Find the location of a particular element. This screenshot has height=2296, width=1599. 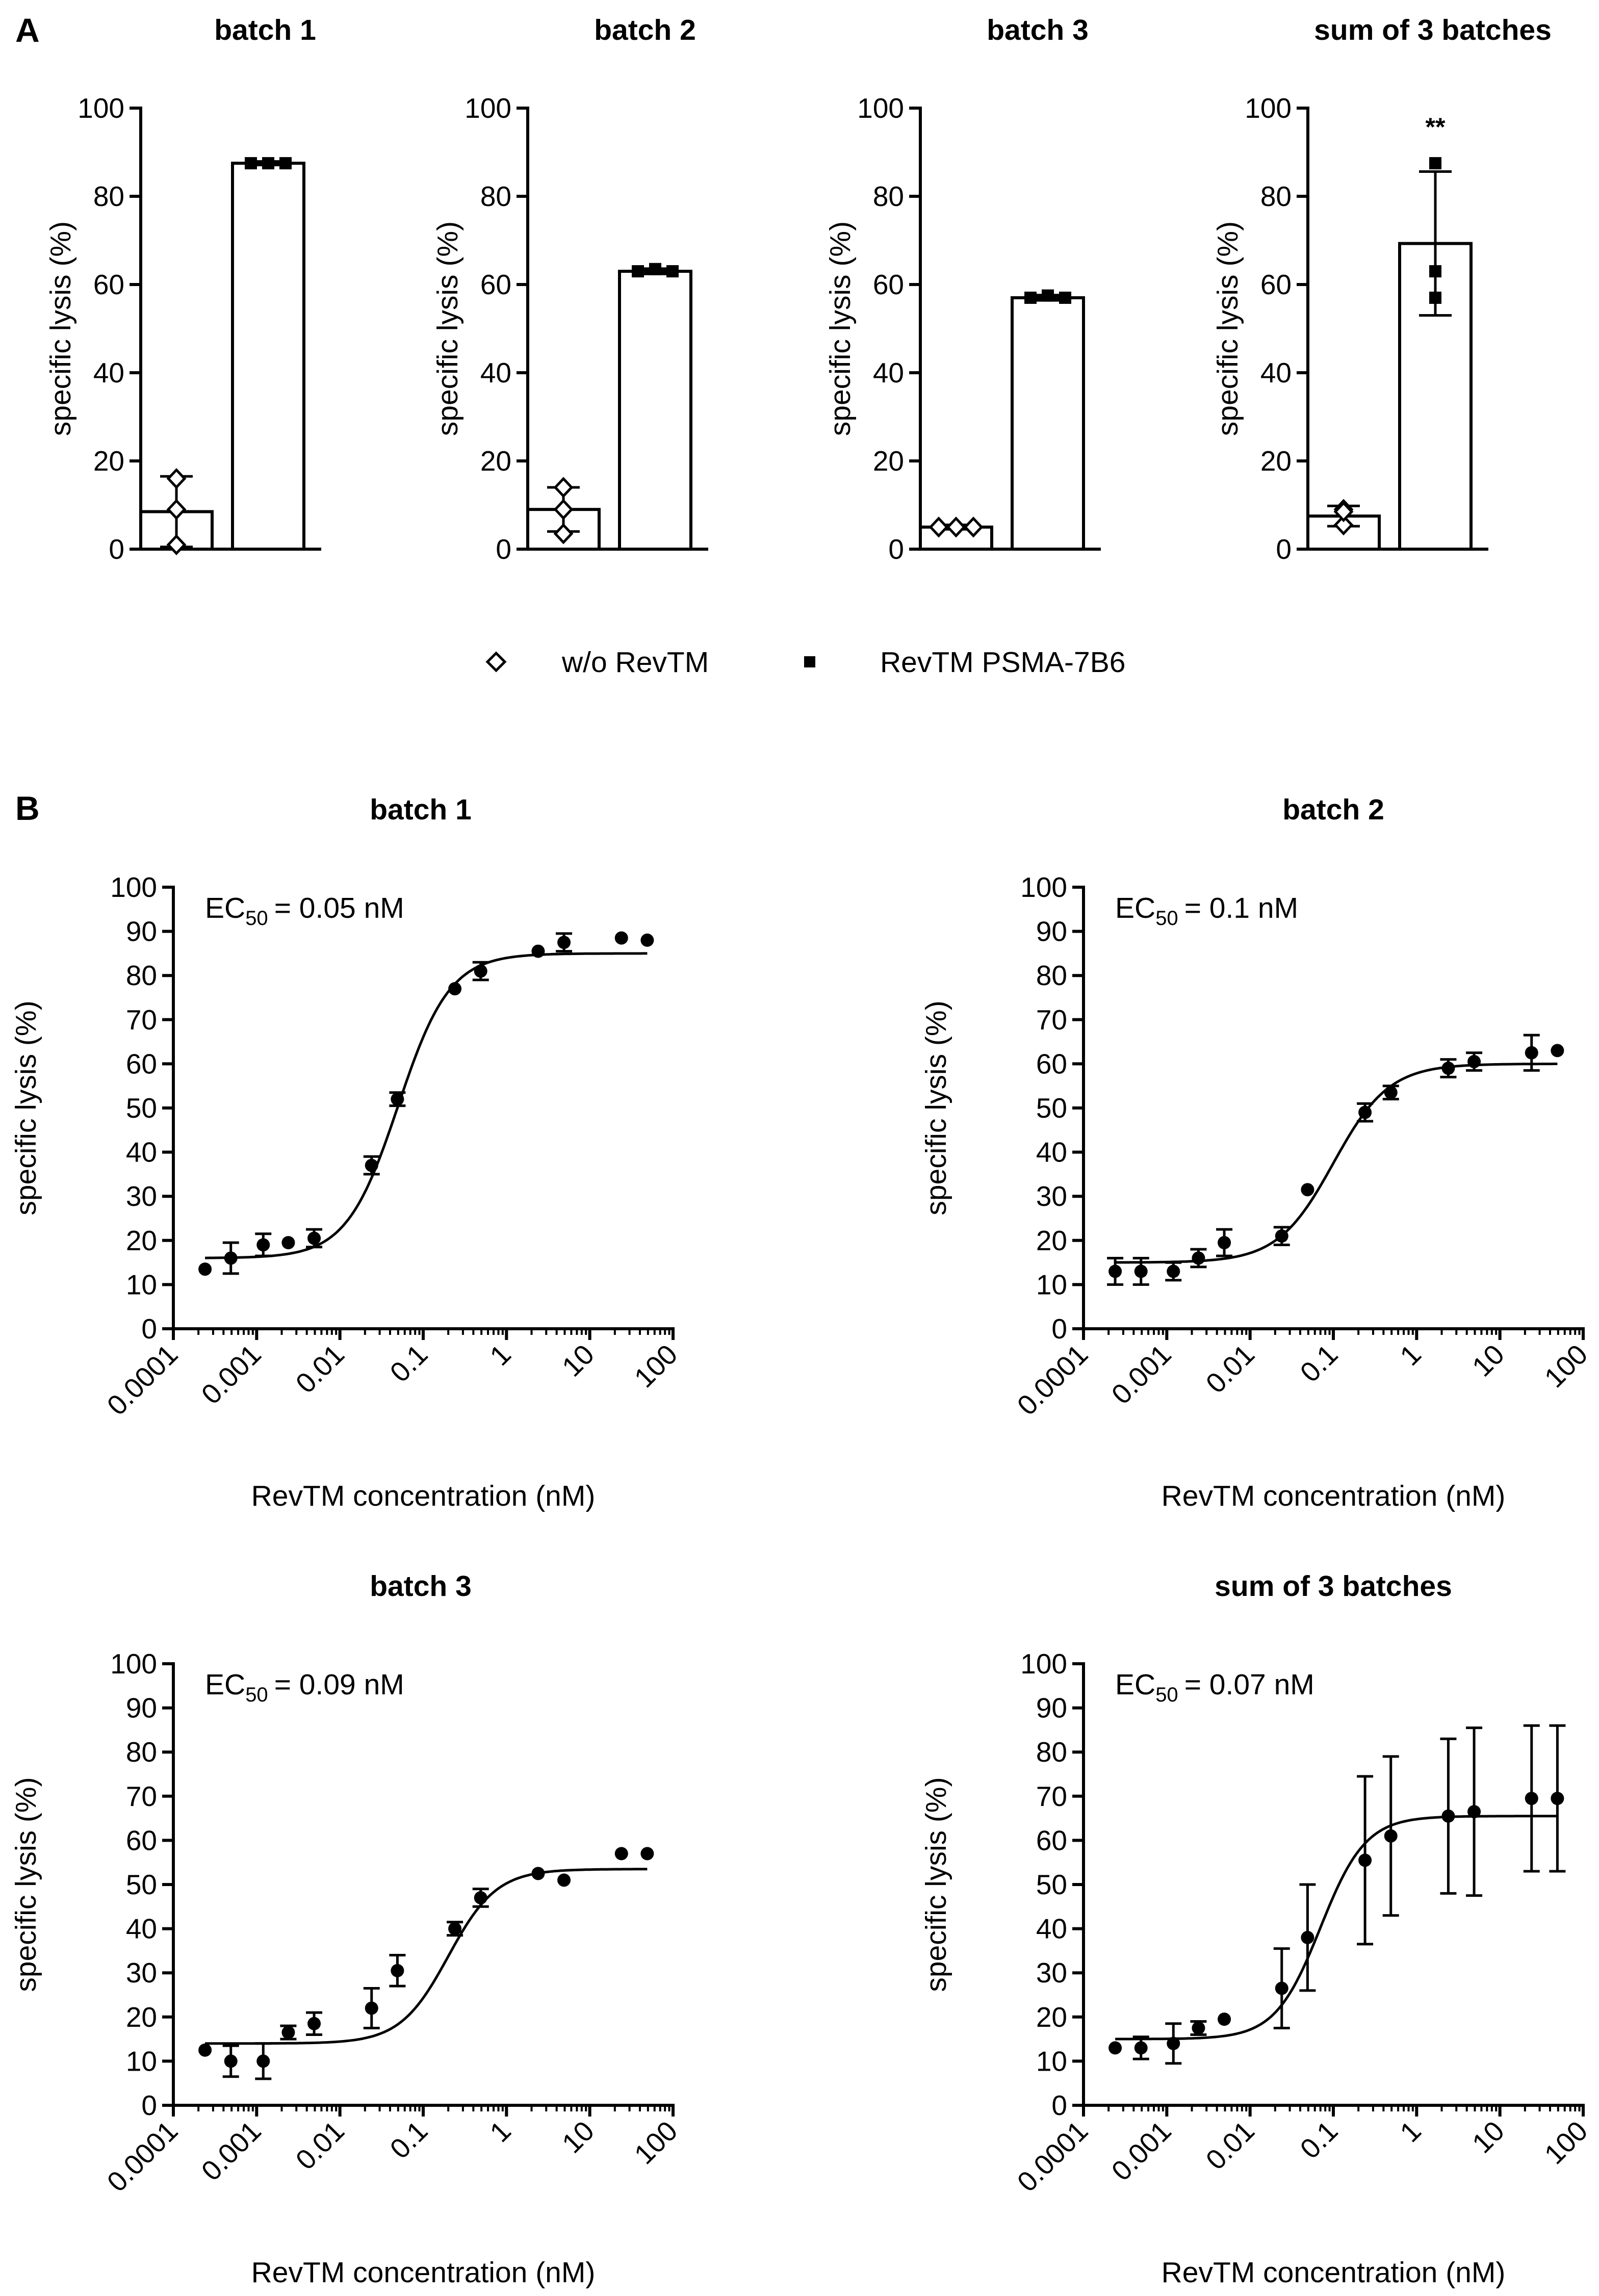

chart-title: batch 3 is located at coordinates (1038, 30).